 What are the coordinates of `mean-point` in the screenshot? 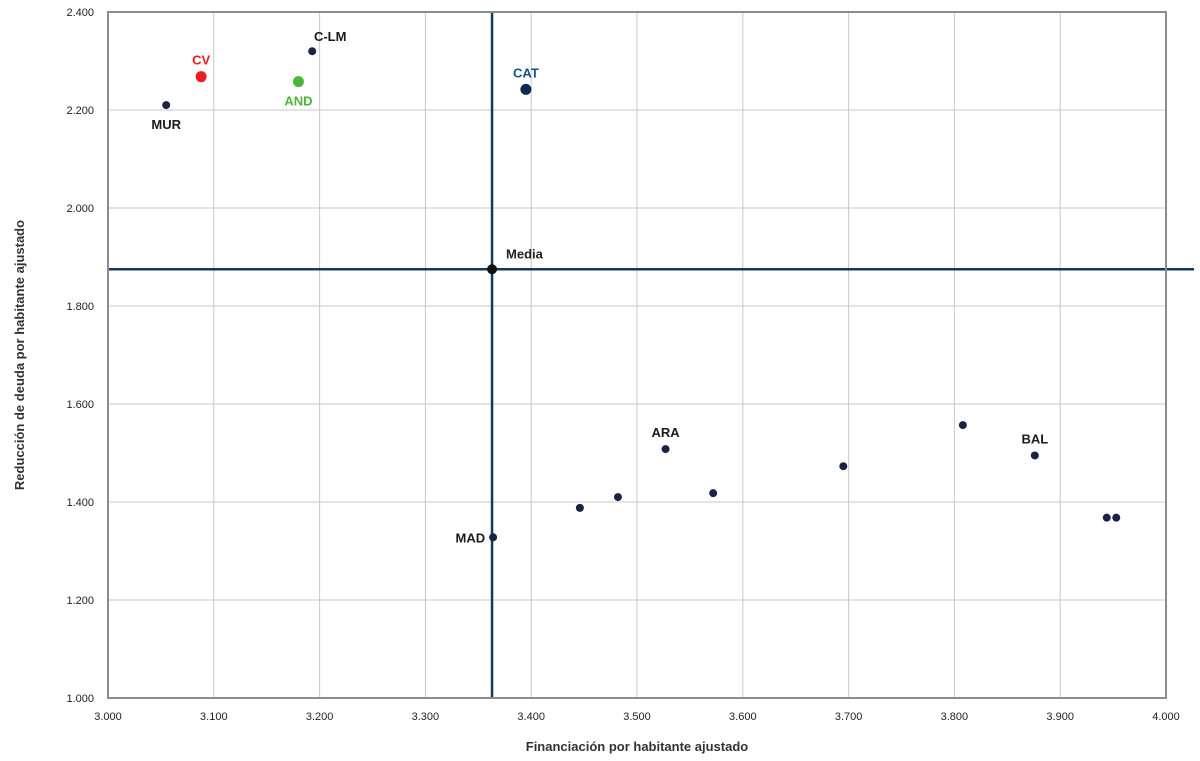 It's located at (492, 269).